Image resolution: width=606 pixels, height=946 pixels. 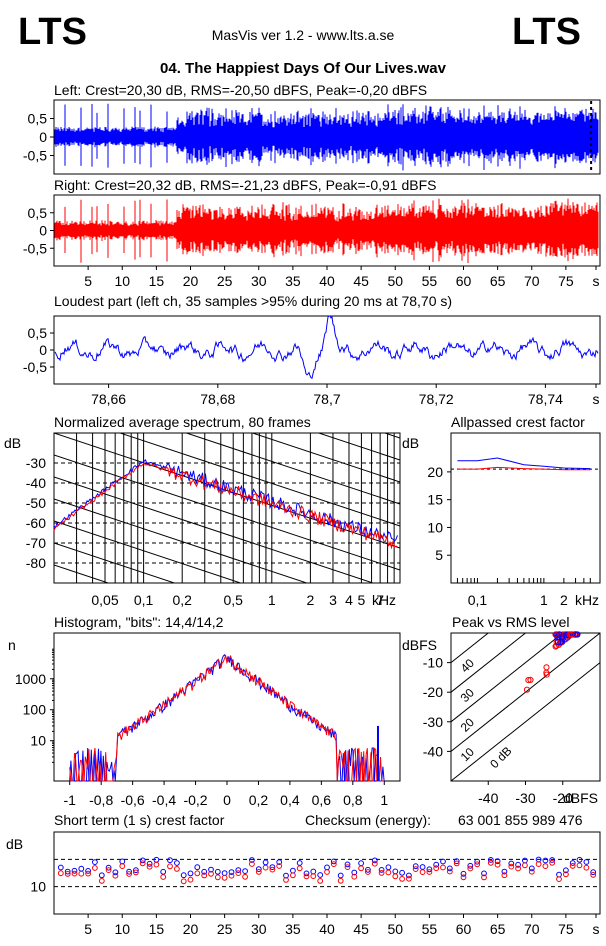 What do you see at coordinates (191, 929) in the screenshot?
I see `shortcrest-xtick-label: 20` at bounding box center [191, 929].